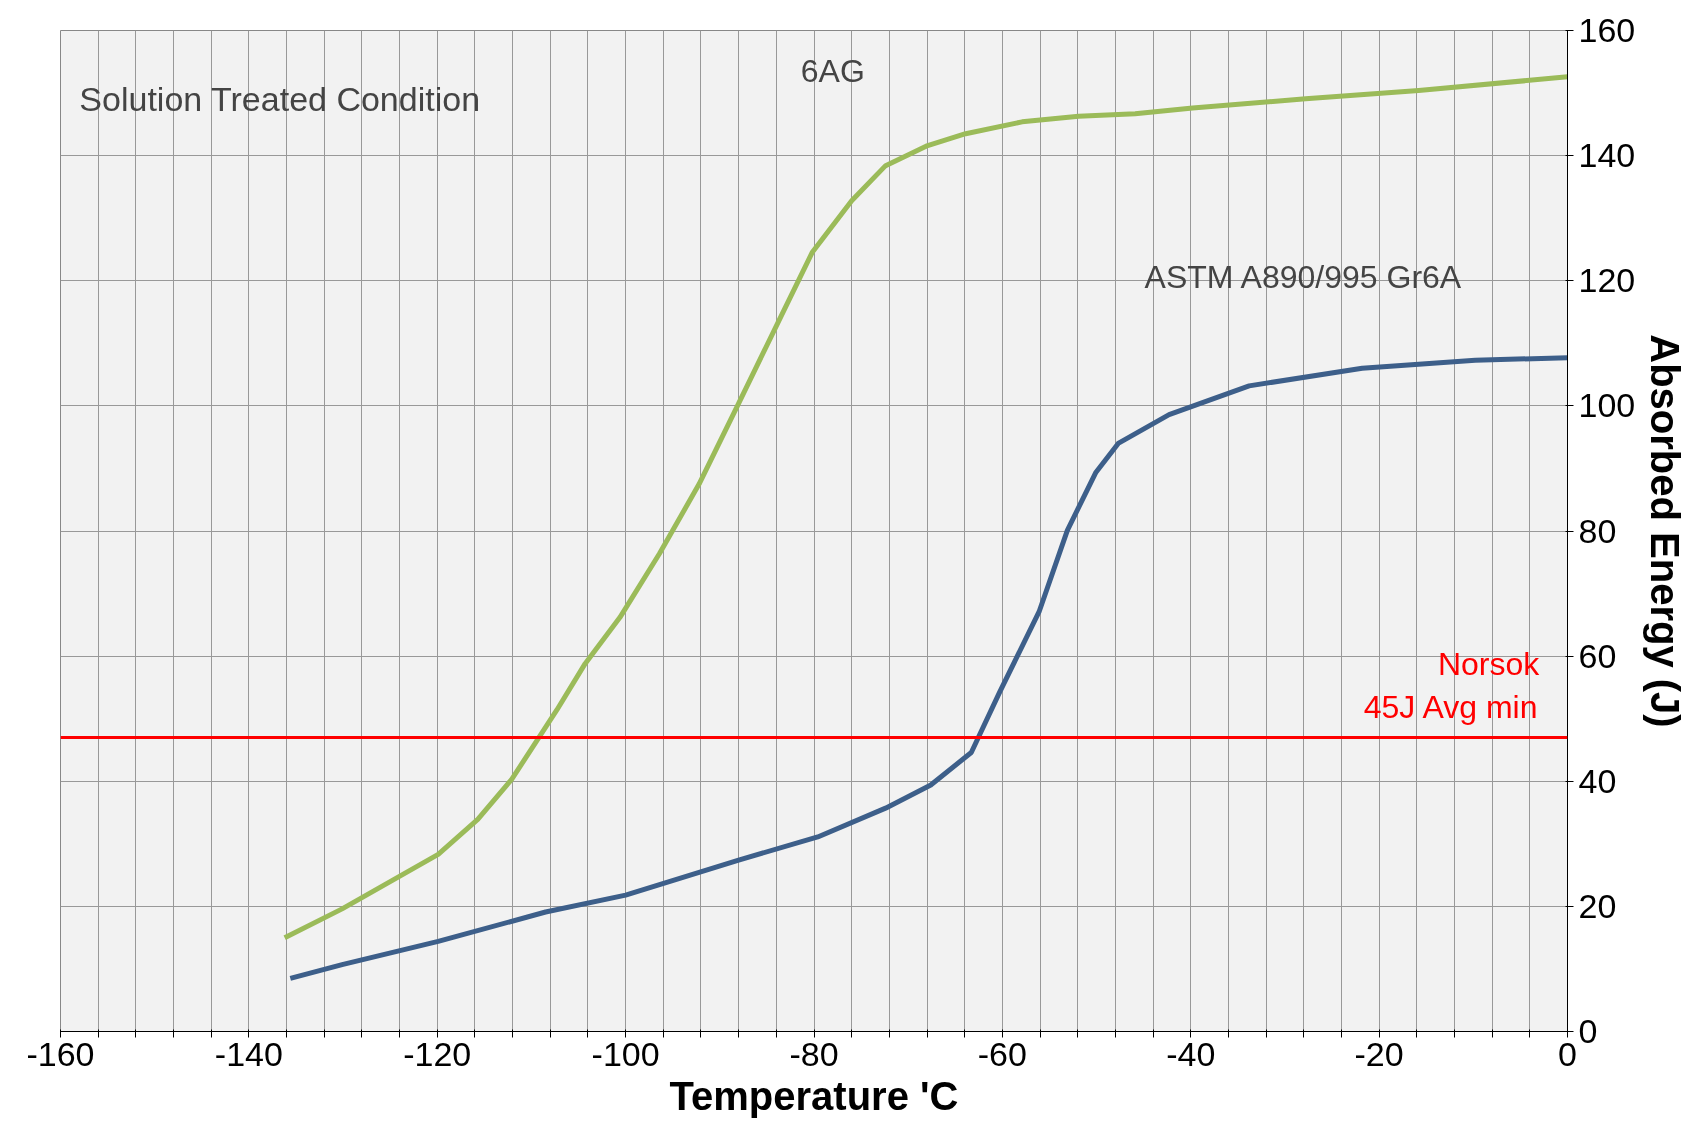 This screenshot has height=1138, width=1703. I want to click on y-tick-label: 100, so click(1607, 405).